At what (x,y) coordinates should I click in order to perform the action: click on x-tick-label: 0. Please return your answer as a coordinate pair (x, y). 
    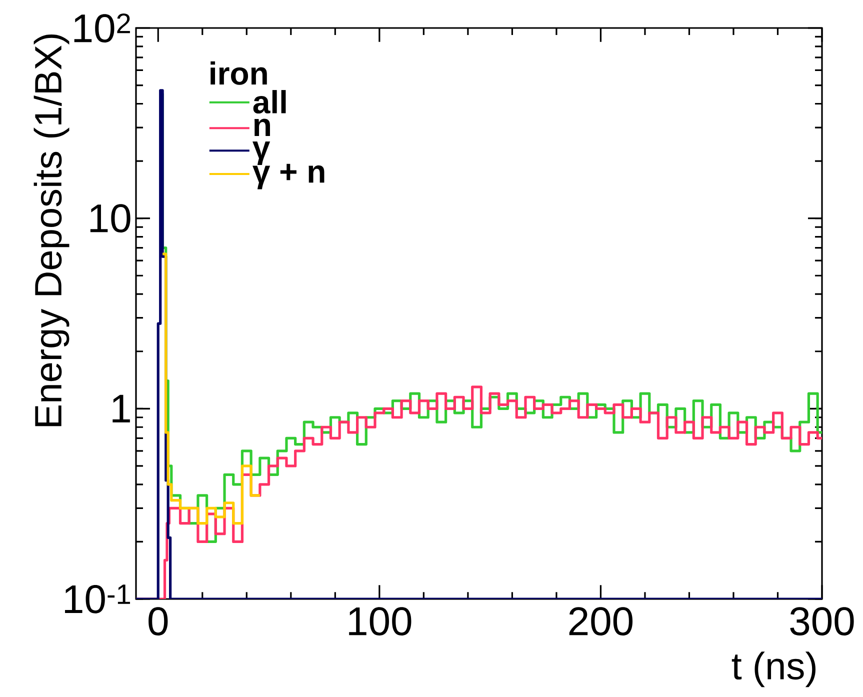
    Looking at the image, I should click on (158, 621).